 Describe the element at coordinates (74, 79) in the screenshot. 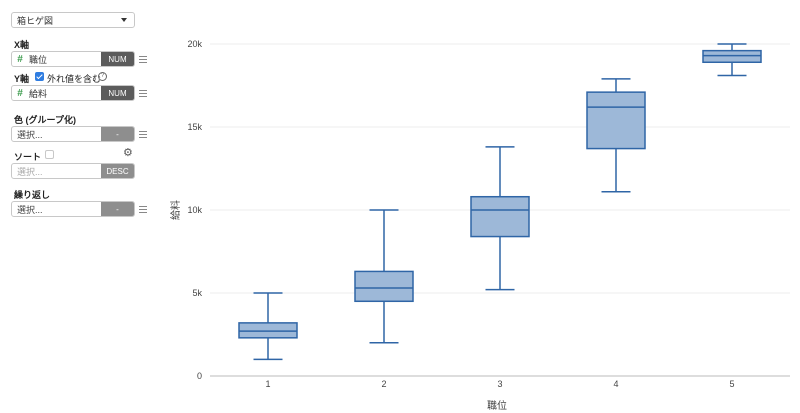

I see `include-outliers-label: 外れ値を含む` at that location.